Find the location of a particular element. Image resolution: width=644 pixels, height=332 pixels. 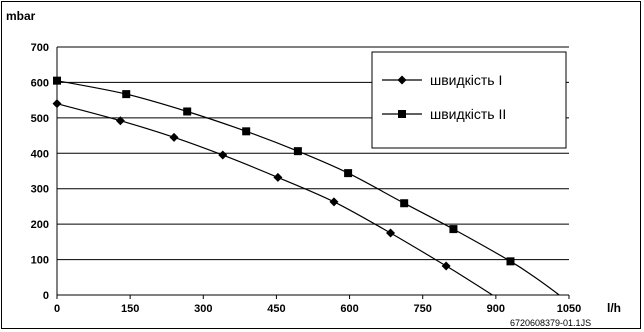

x-tick-label: 900 is located at coordinates (496, 309).